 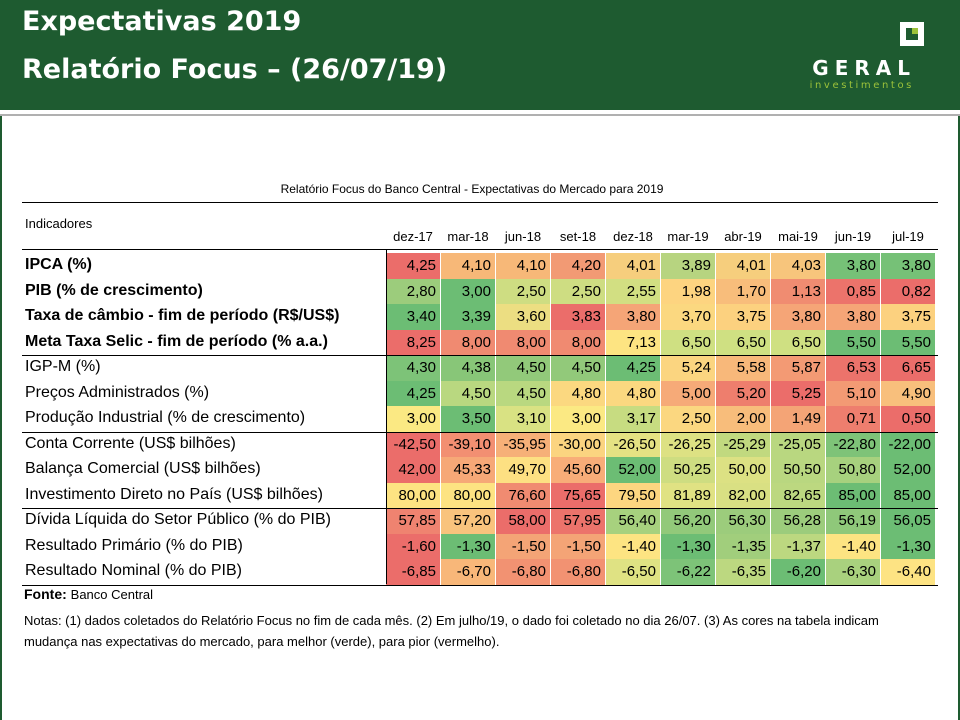 I want to click on value-cell: 5,50, so click(x=853, y=342).